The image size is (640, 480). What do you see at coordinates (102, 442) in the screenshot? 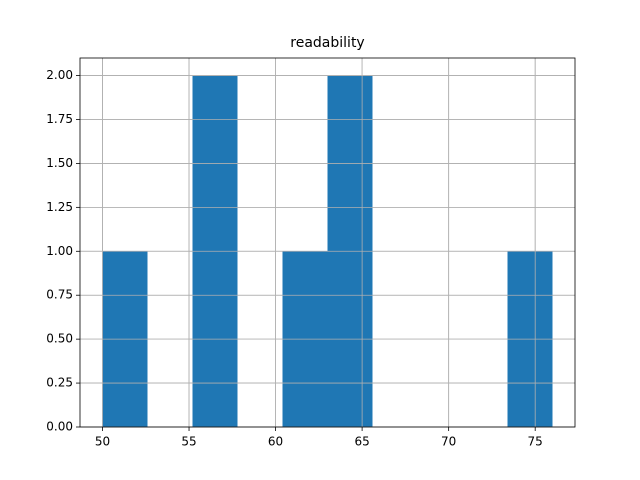
I see `x-tick-label: 50` at bounding box center [102, 442].